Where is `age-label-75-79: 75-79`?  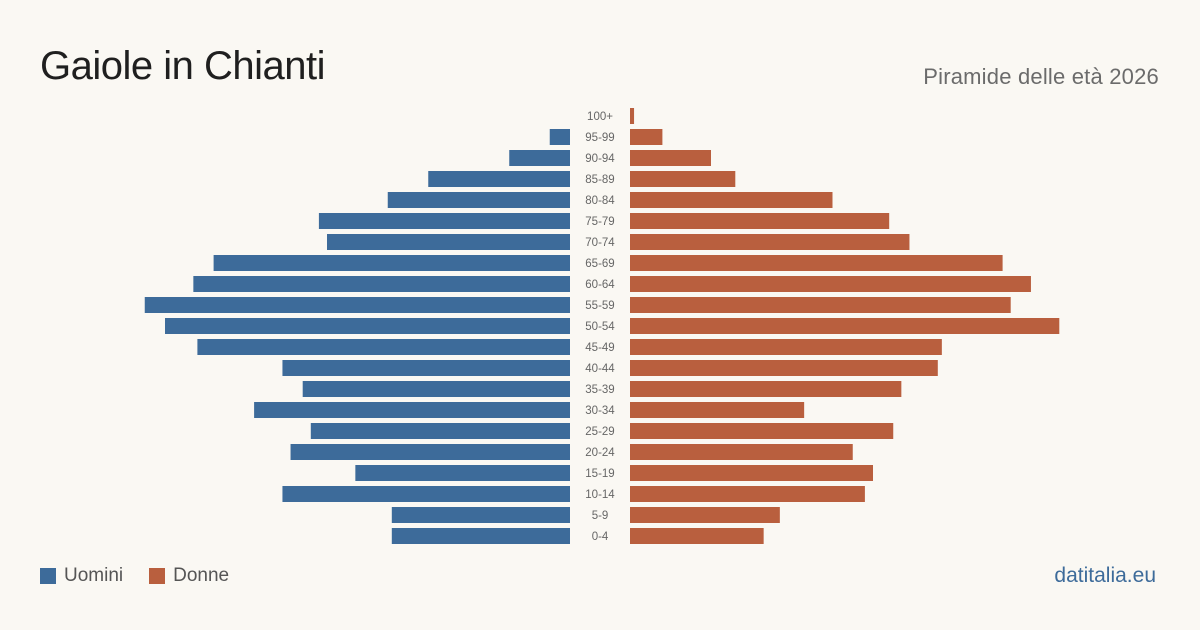 age-label-75-79: 75-79 is located at coordinates (599, 222).